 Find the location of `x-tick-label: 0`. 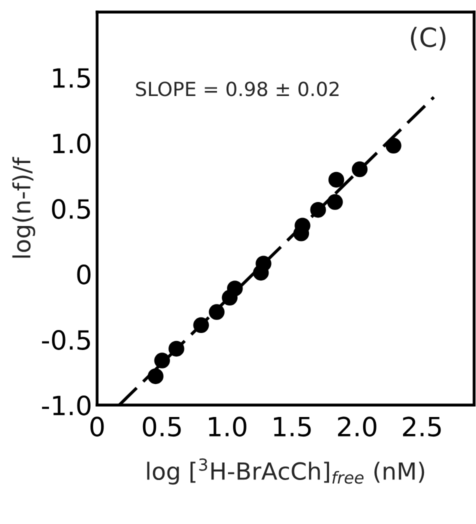

x-tick-label: 0 is located at coordinates (97, 426).